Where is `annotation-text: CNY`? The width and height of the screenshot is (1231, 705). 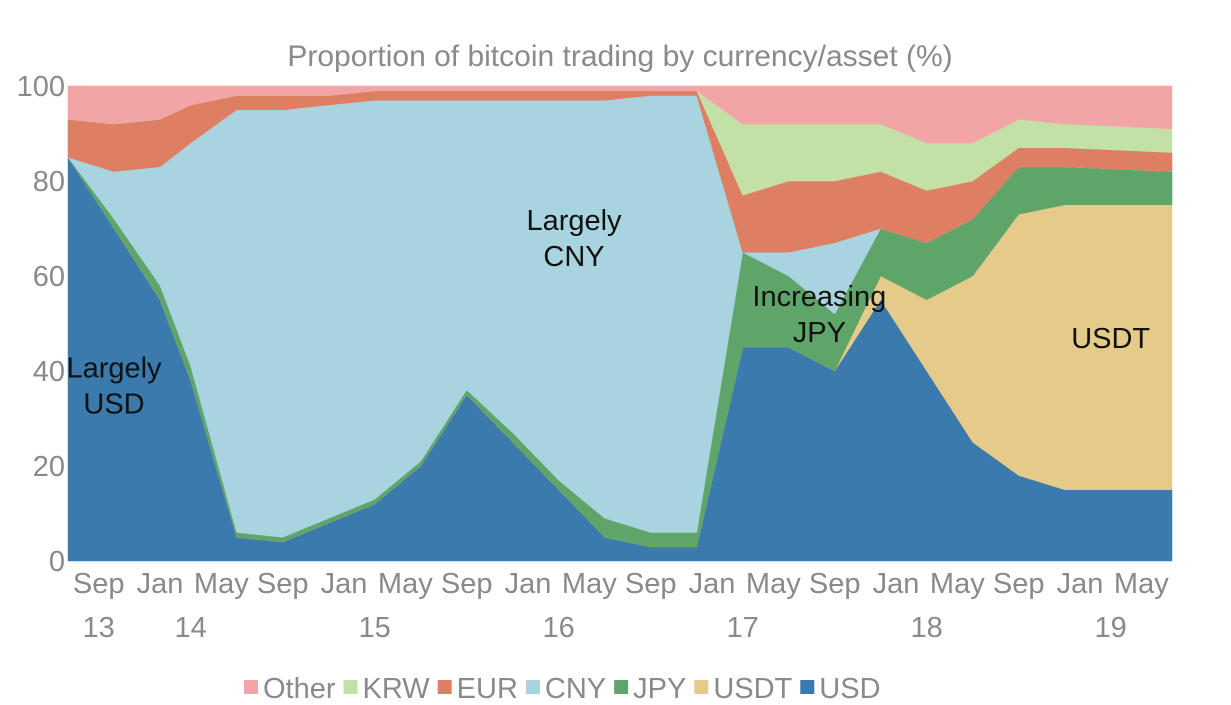
annotation-text: CNY is located at coordinates (573, 257).